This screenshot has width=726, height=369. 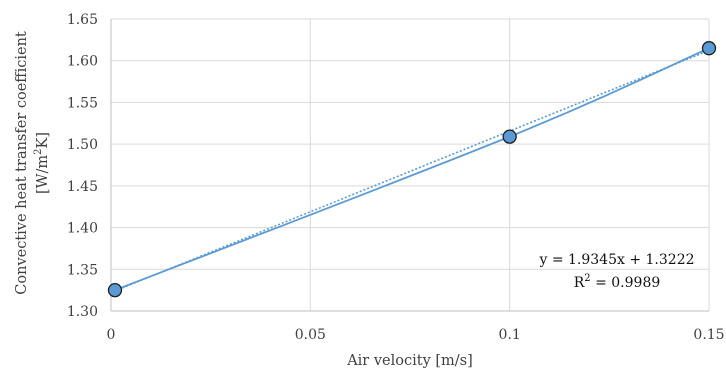 I want to click on x-tick-label: 0.15, so click(x=708, y=335).